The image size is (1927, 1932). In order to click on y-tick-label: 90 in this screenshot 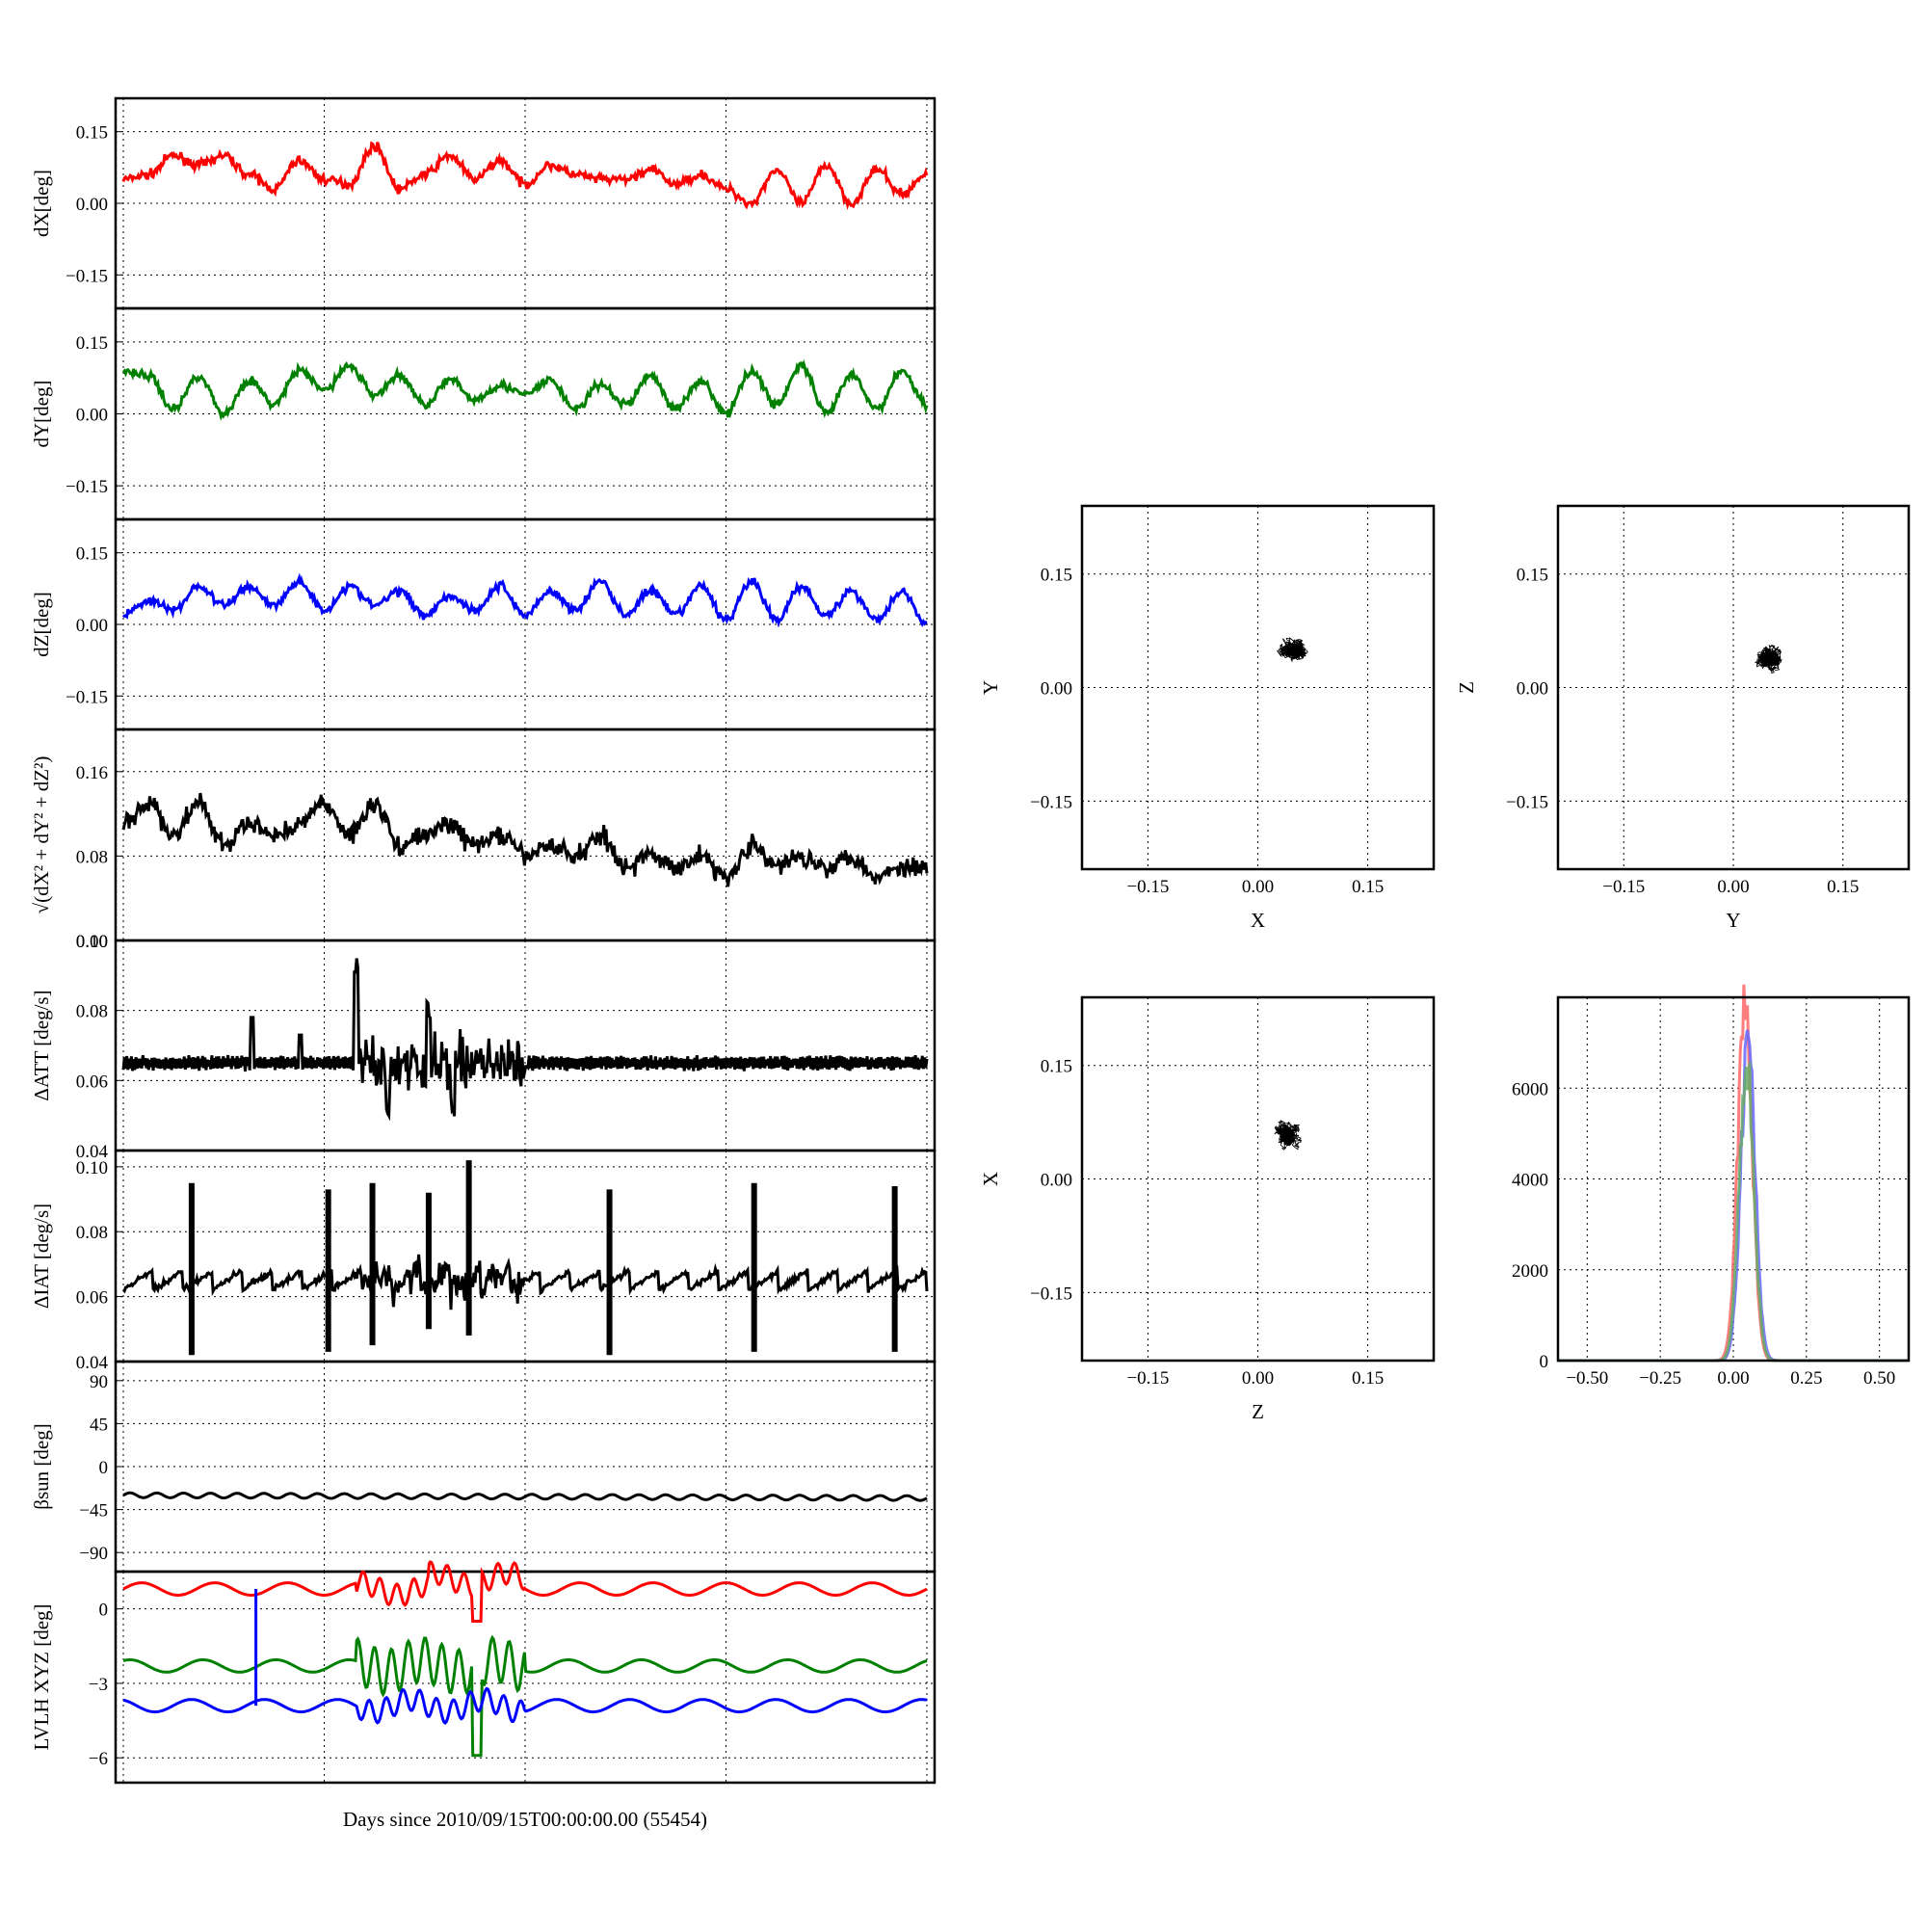, I will do `click(99, 1382)`.